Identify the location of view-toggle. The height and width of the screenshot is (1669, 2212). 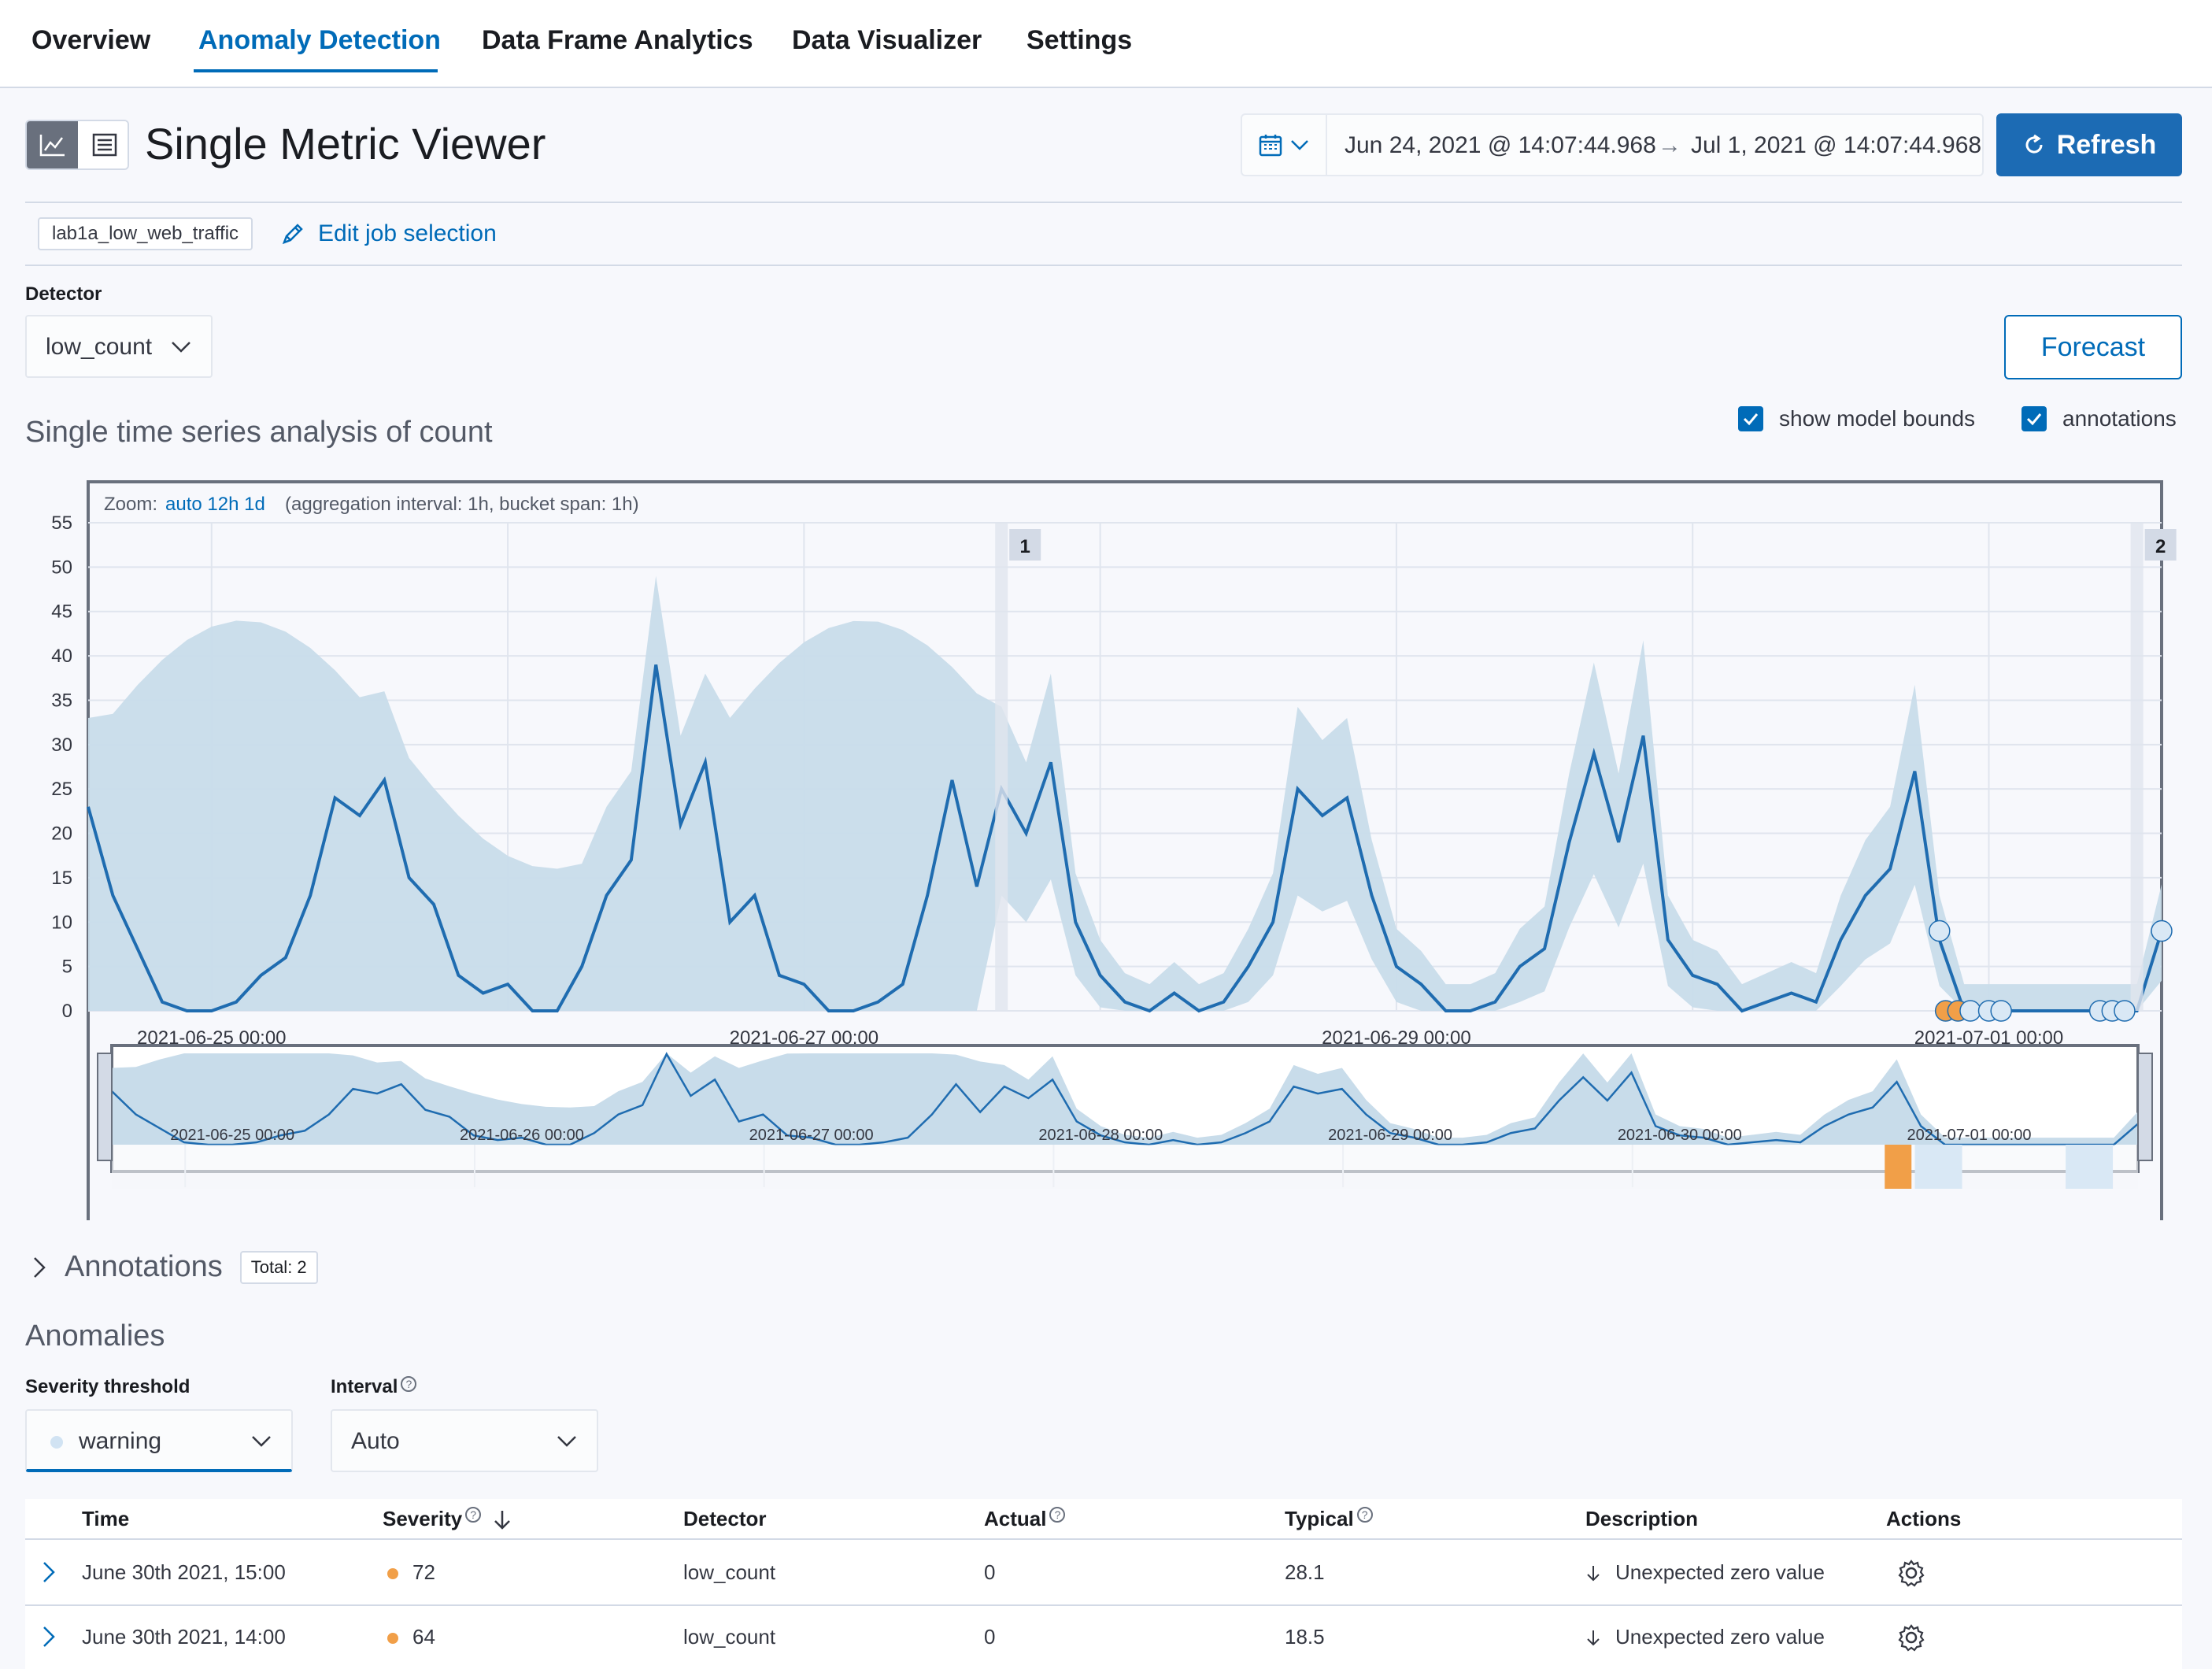
(77, 145).